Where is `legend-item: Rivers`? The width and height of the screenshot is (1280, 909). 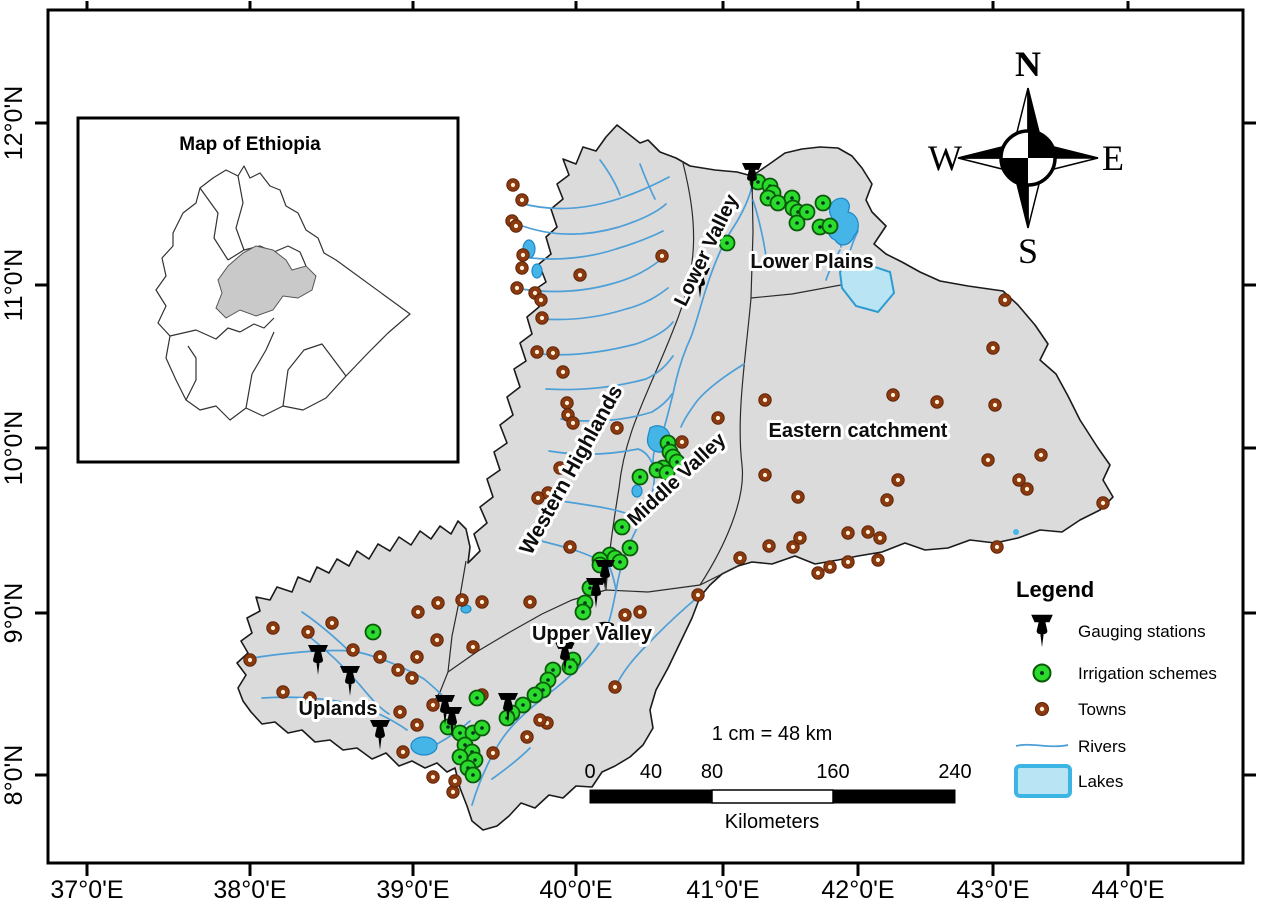
legend-item: Rivers is located at coordinates (1070, 746).